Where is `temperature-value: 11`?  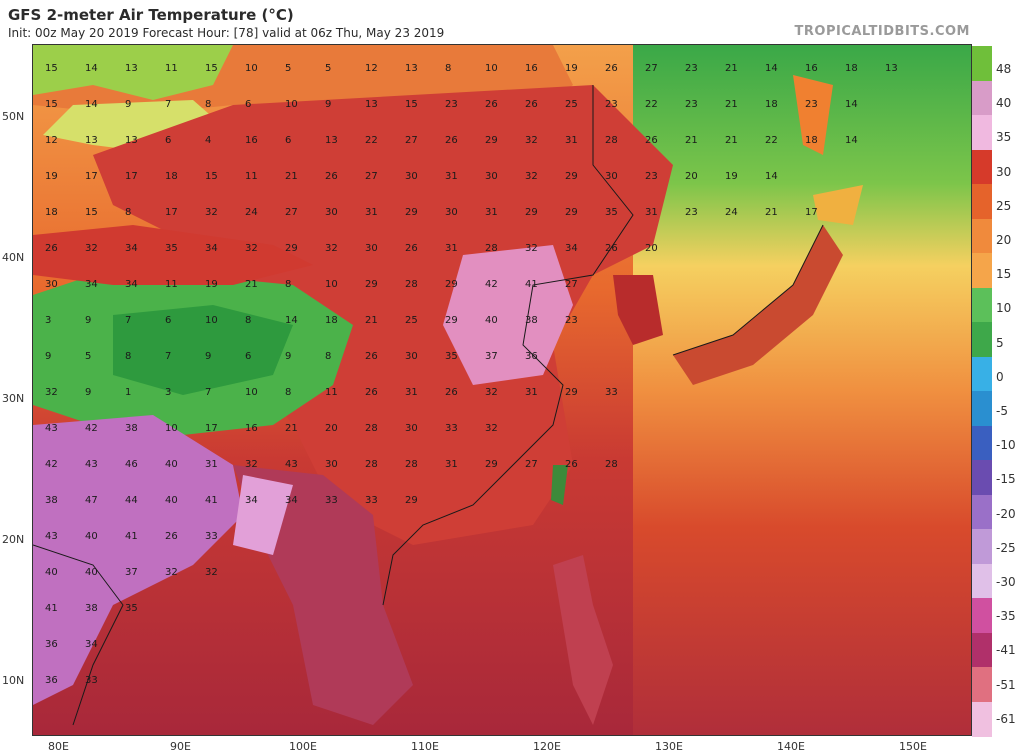 temperature-value: 11 is located at coordinates (331, 392).